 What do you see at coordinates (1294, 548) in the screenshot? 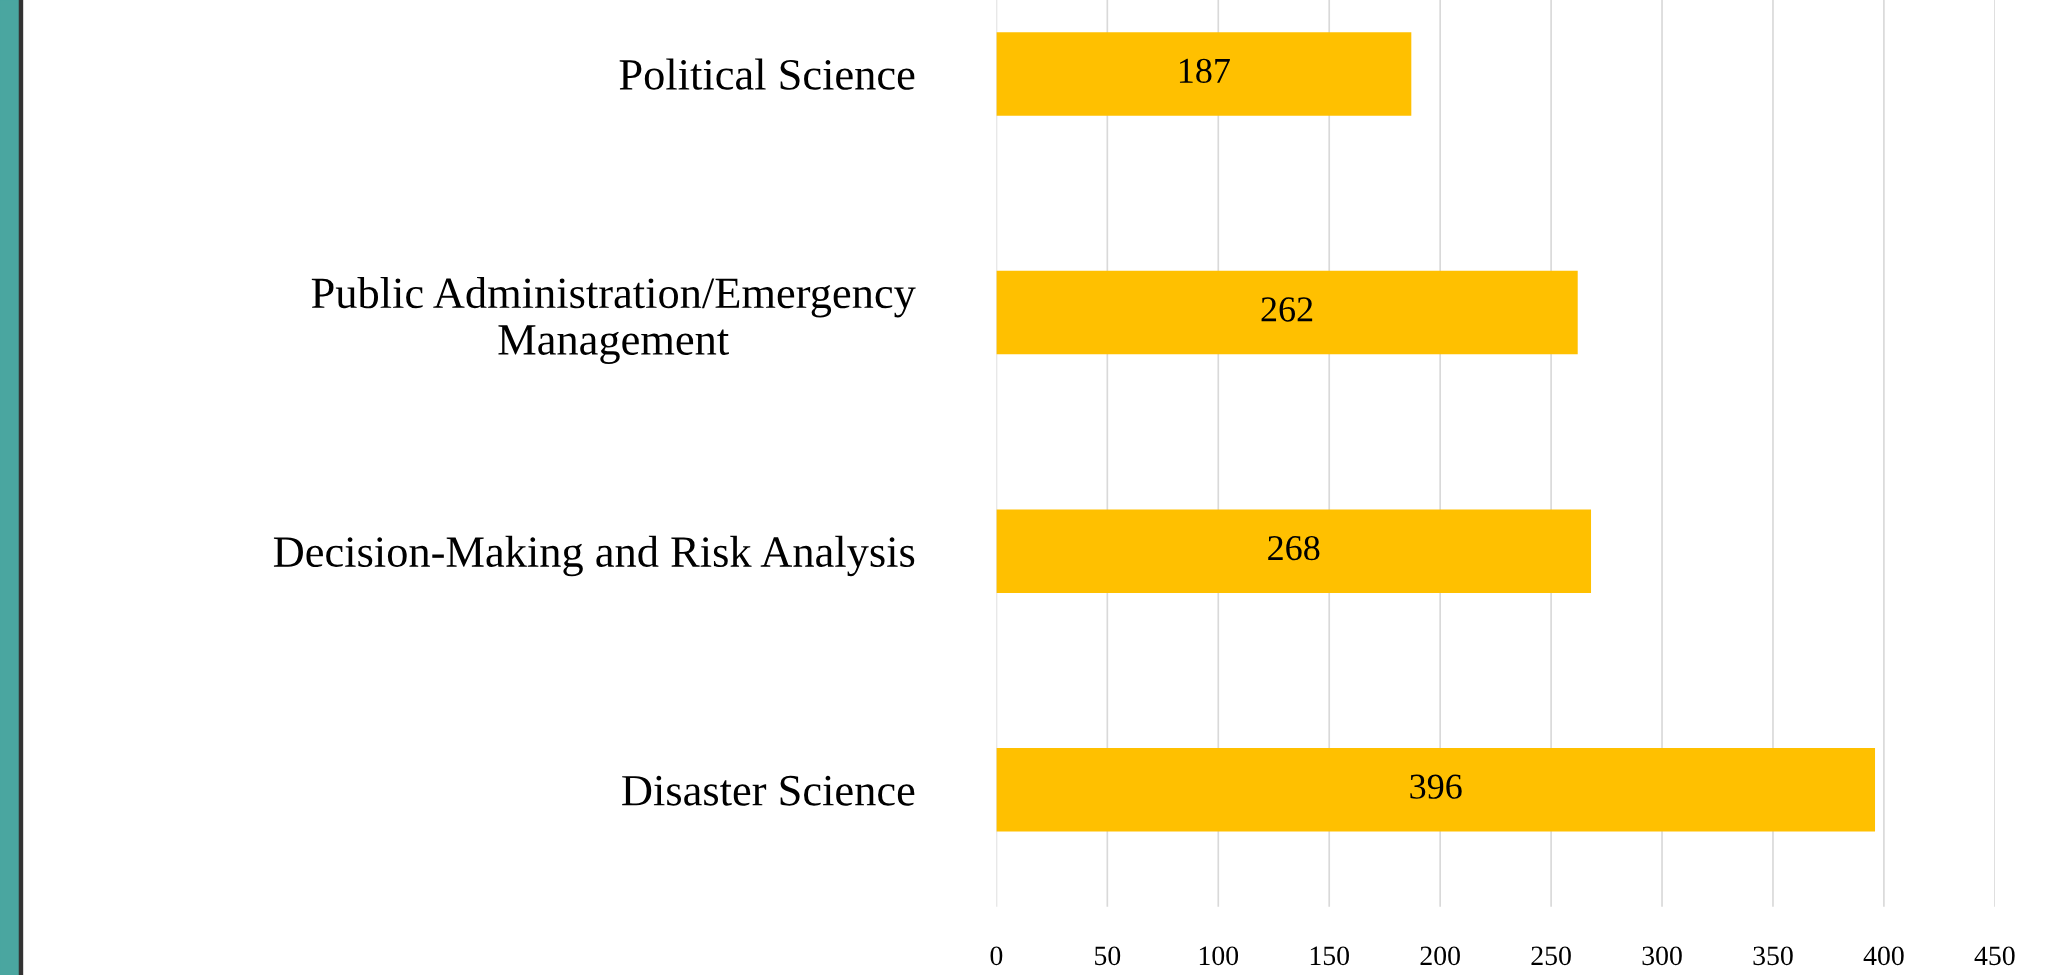
I see `data-label: 268` at bounding box center [1294, 548].